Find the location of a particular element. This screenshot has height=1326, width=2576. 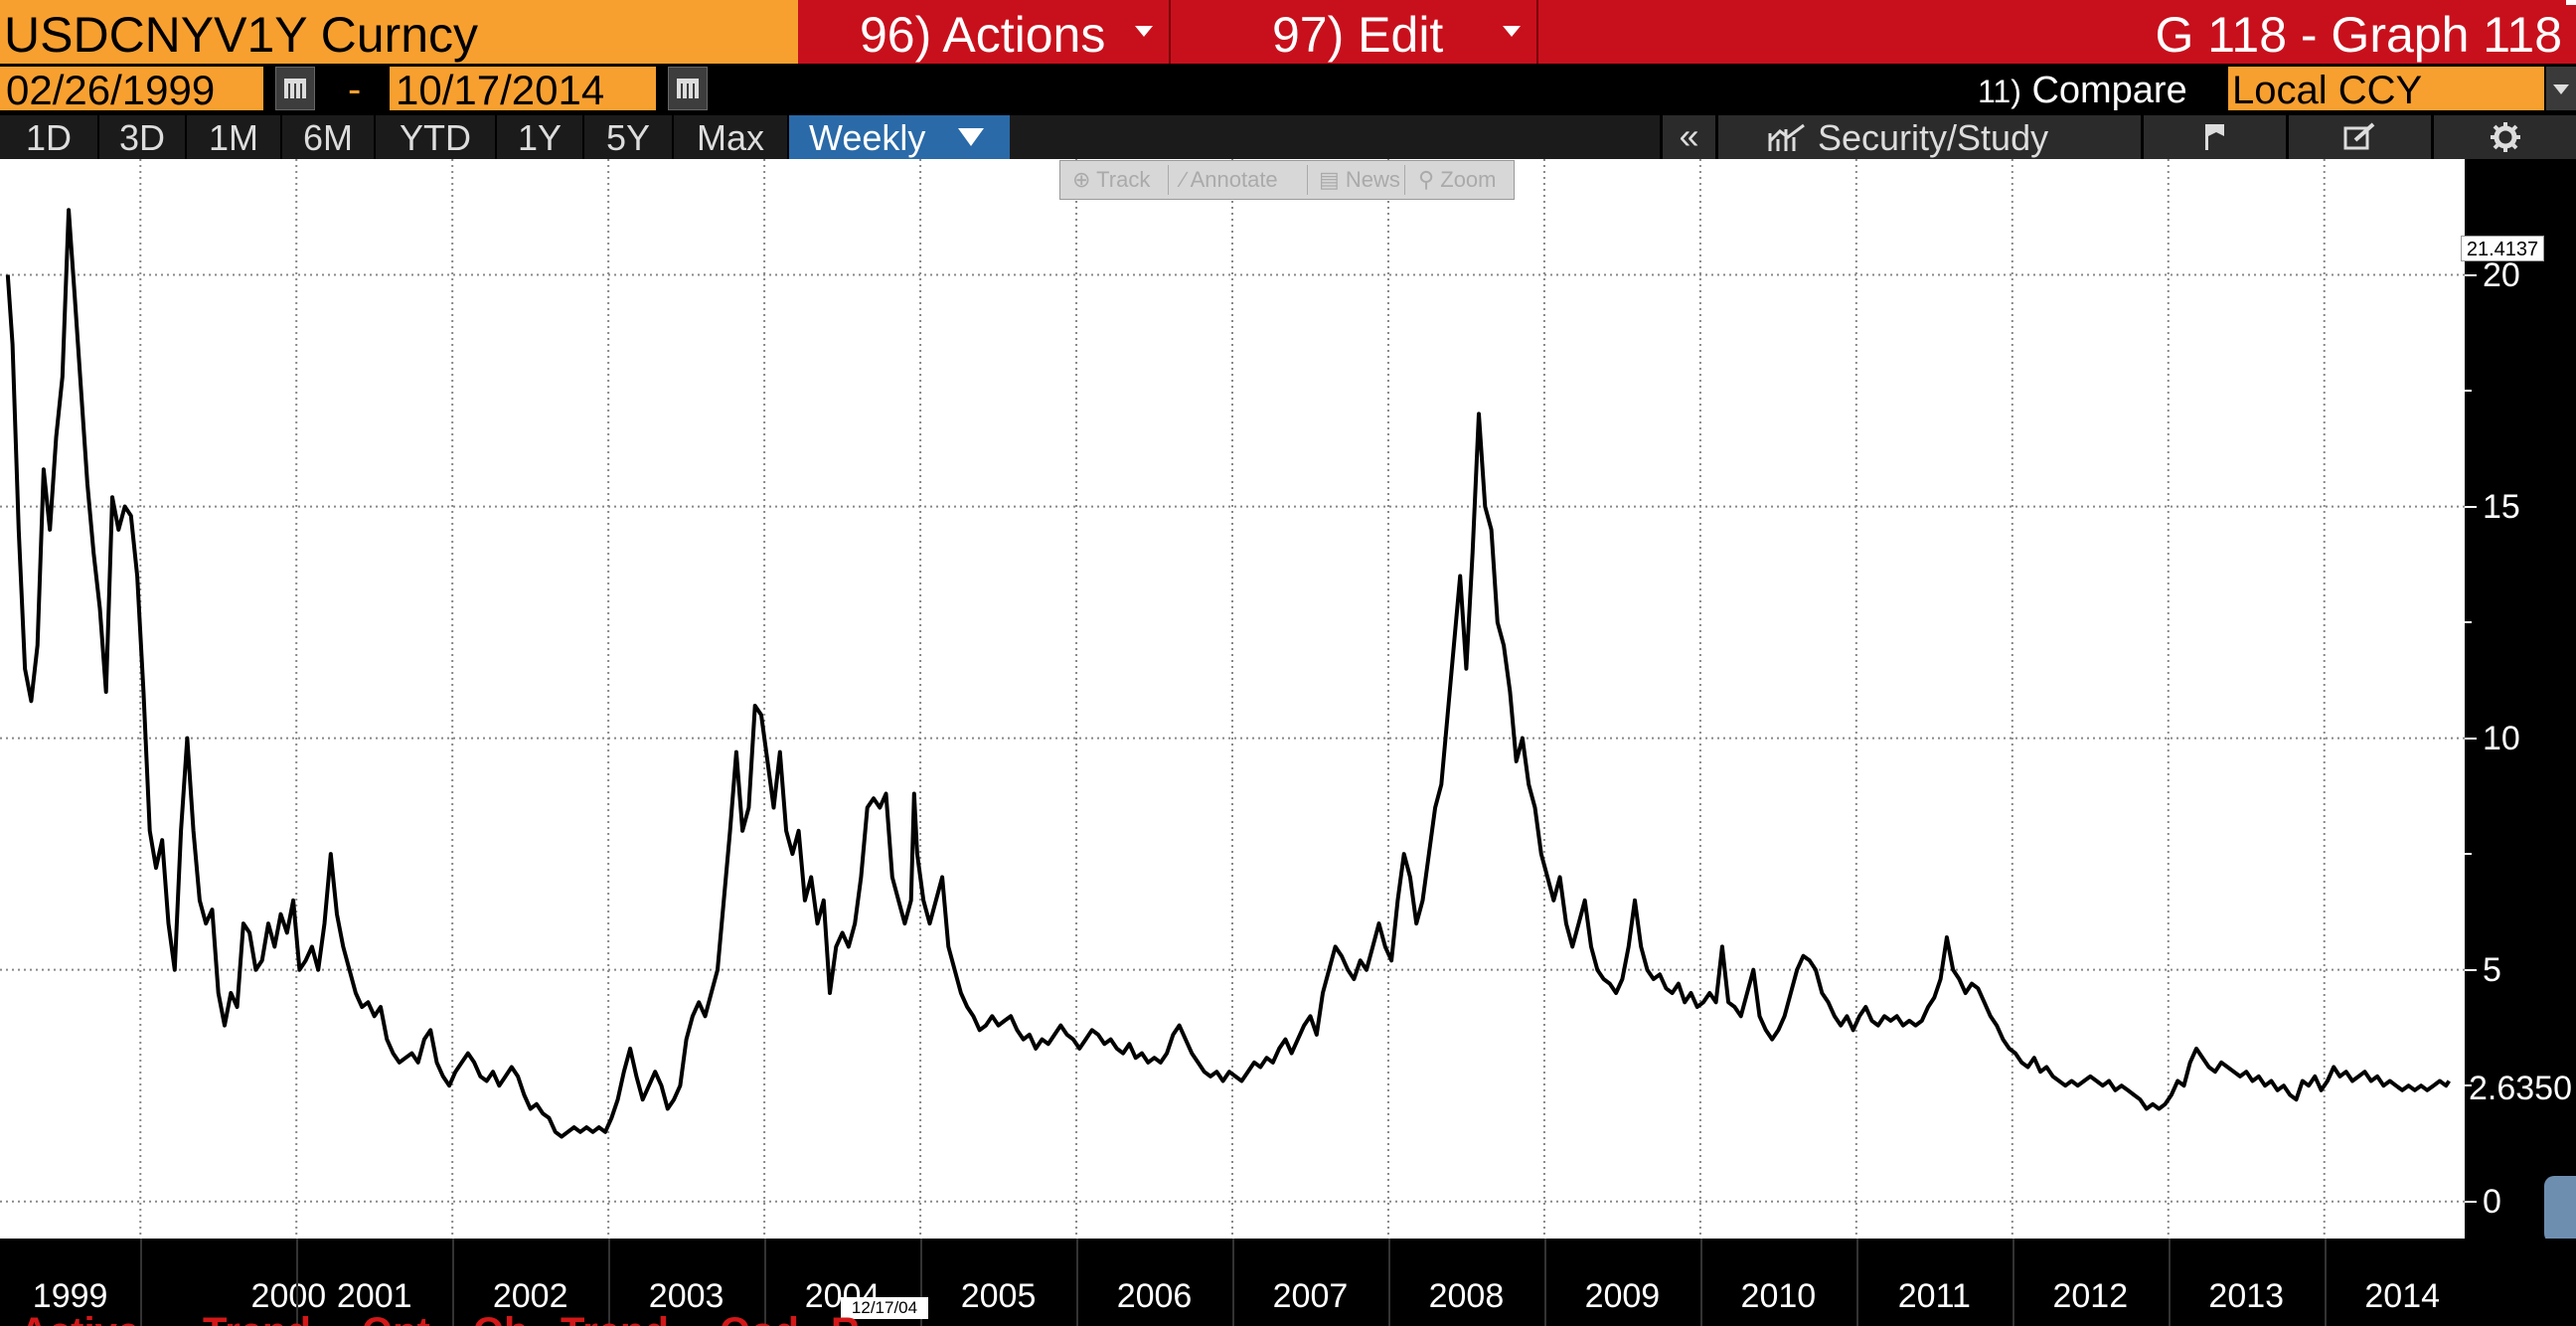

y-tick-label: 0 is located at coordinates (2492, 1201).